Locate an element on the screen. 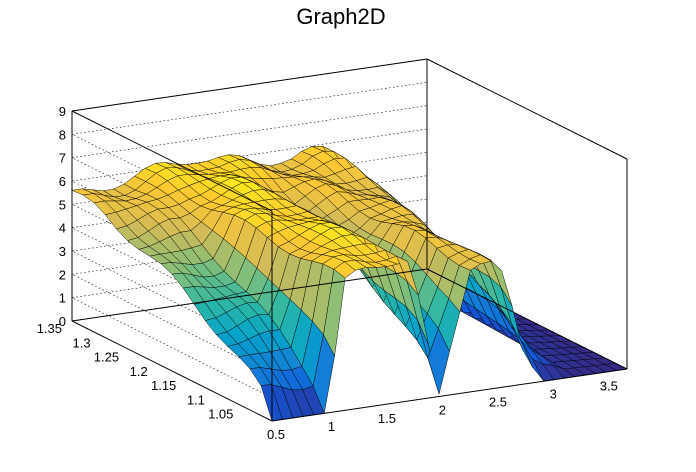 Image resolution: width=696 pixels, height=472 pixels. z-tick-label: 0 is located at coordinates (62, 321).